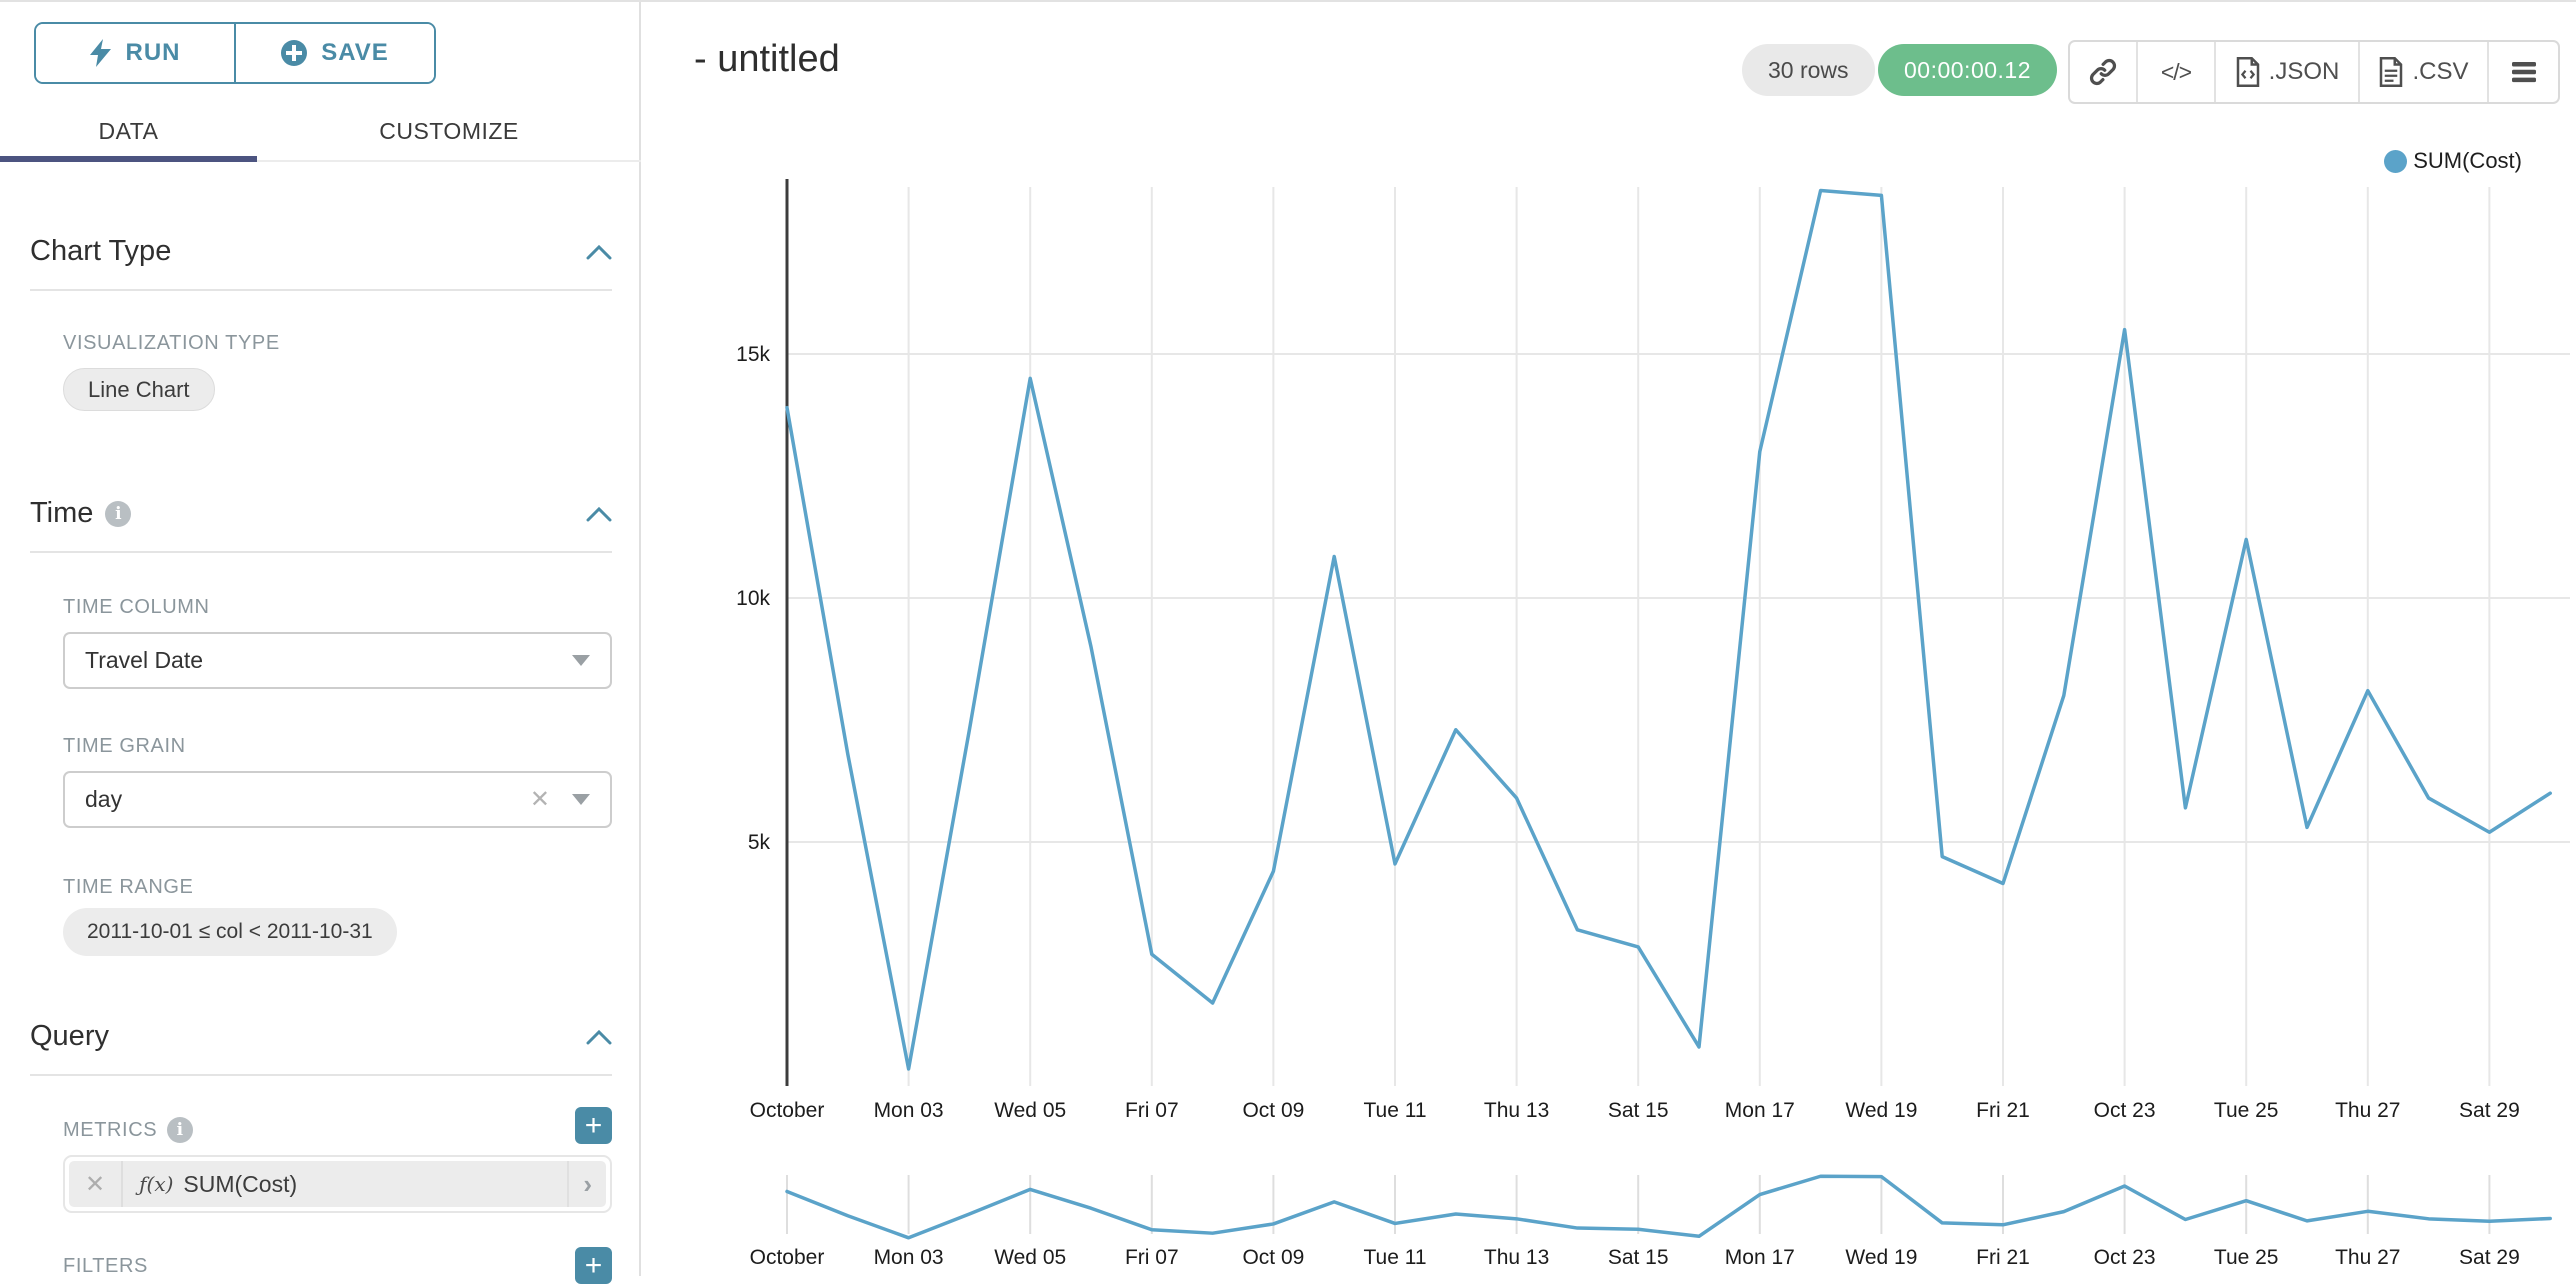  Describe the element at coordinates (128, 132) in the screenshot. I see `tab-data: DATA` at that location.